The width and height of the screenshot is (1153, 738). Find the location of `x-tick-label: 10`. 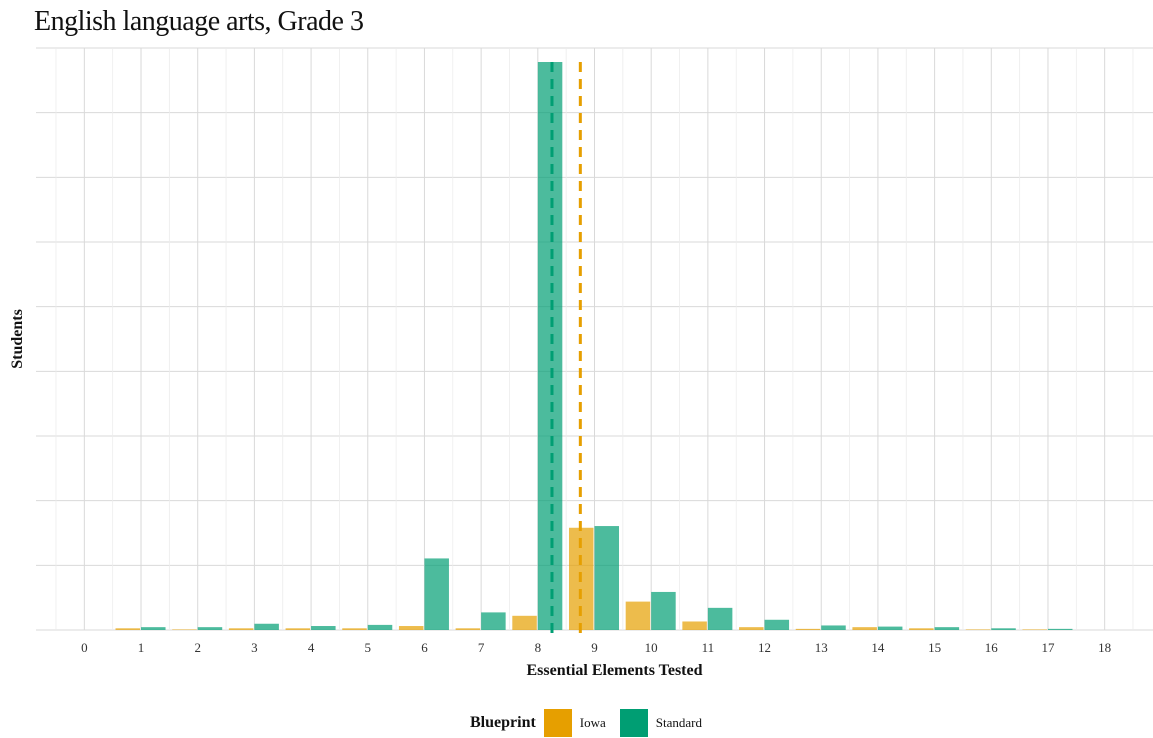

x-tick-label: 10 is located at coordinates (651, 647).